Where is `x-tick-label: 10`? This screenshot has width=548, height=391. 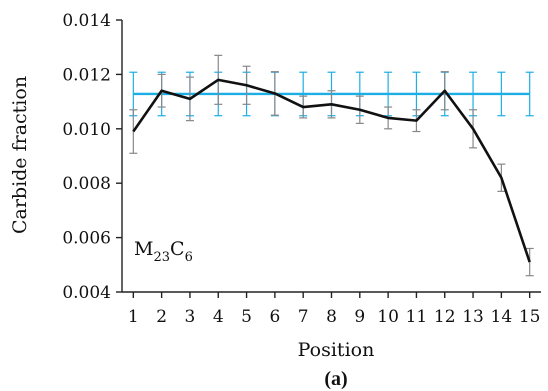 x-tick-label: 10 is located at coordinates (388, 317).